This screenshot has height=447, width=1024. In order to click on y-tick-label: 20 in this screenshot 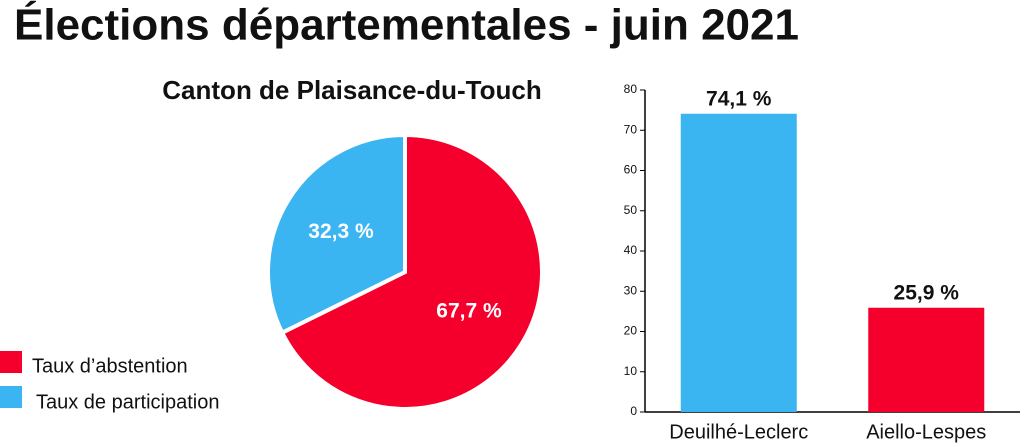, I will do `click(631, 331)`.